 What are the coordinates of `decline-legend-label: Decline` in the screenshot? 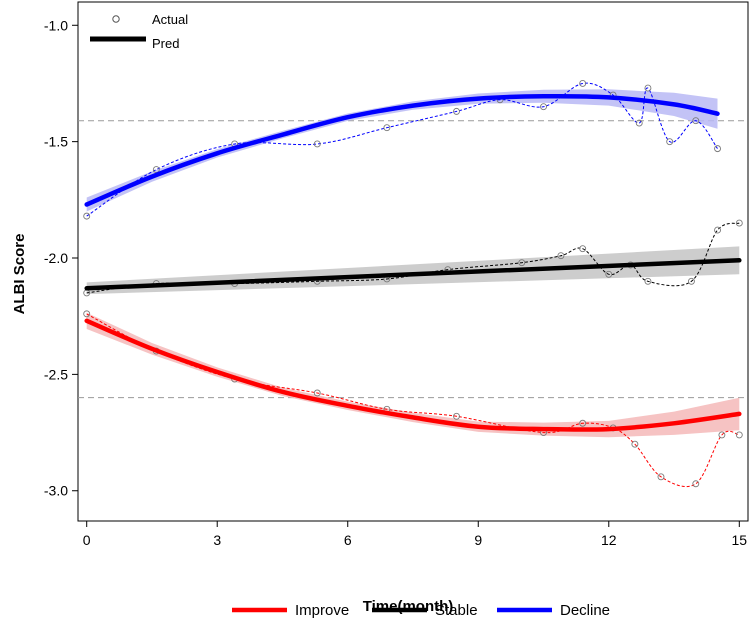 It's located at (585, 610).